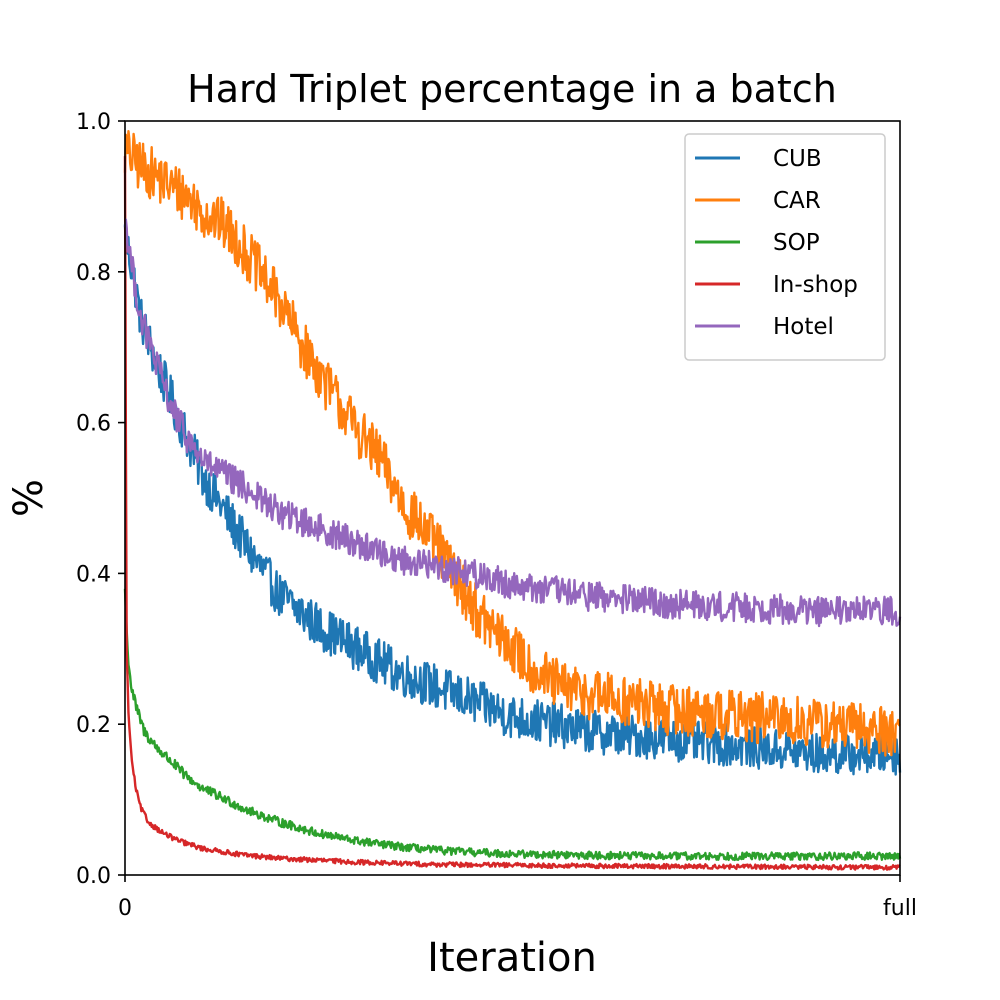 Image resolution: width=1000 pixels, height=1000 pixels. What do you see at coordinates (803, 327) in the screenshot?
I see `legend-label: Hotel` at bounding box center [803, 327].